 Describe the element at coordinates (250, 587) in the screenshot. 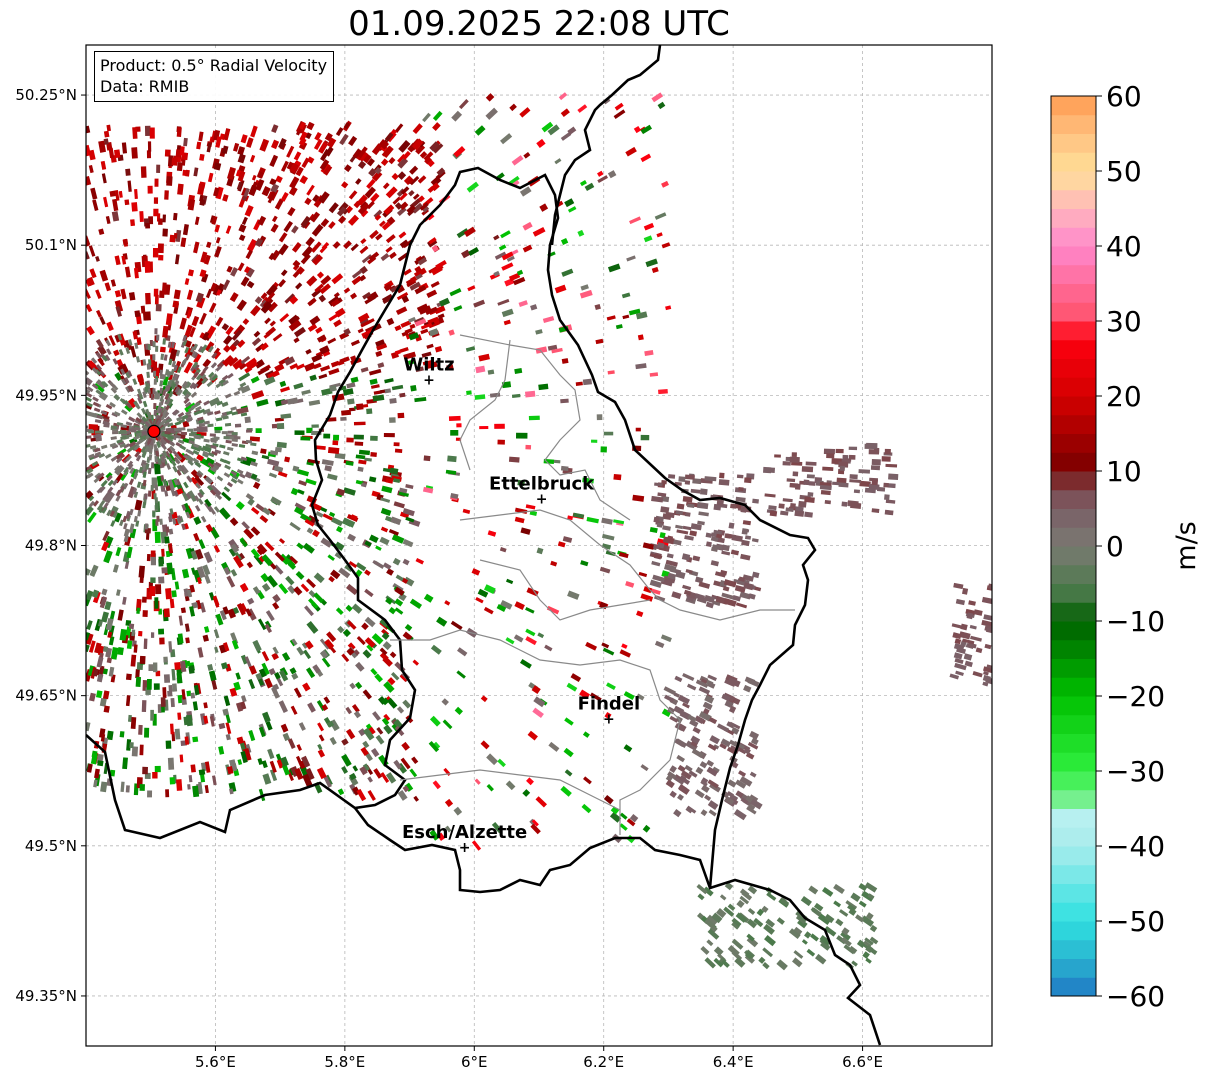

I see `echo-region-west-mixed` at that location.